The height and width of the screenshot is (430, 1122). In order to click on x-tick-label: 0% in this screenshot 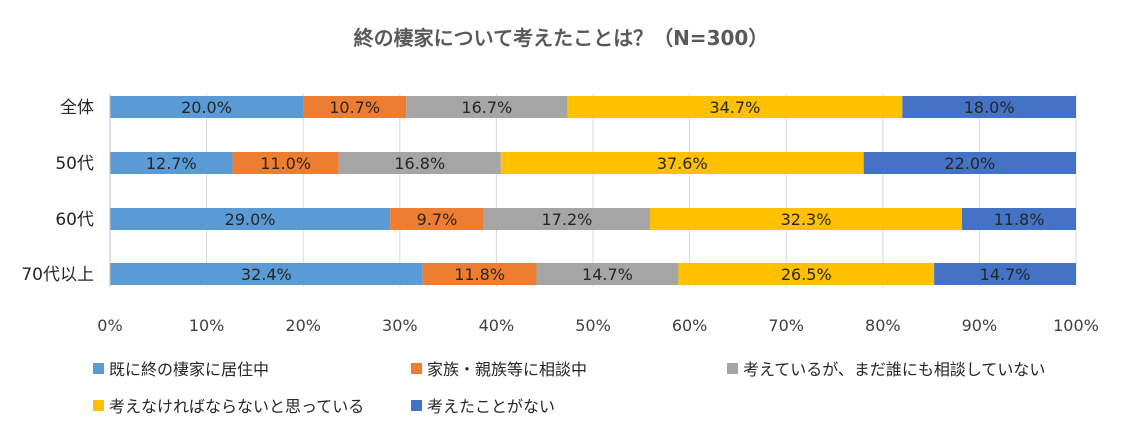, I will do `click(109, 325)`.